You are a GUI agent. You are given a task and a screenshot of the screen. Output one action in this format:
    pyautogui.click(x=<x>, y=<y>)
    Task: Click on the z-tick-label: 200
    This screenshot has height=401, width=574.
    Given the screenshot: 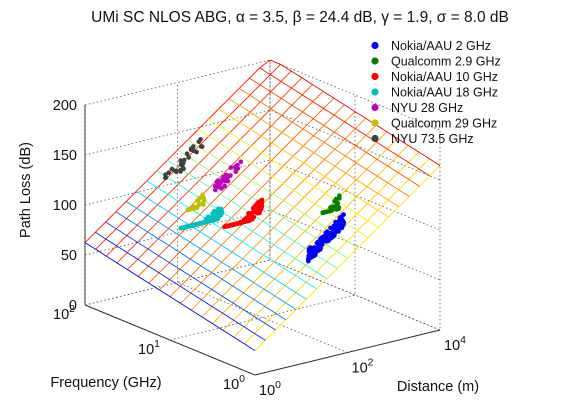 What is the action you would take?
    pyautogui.click(x=65, y=106)
    